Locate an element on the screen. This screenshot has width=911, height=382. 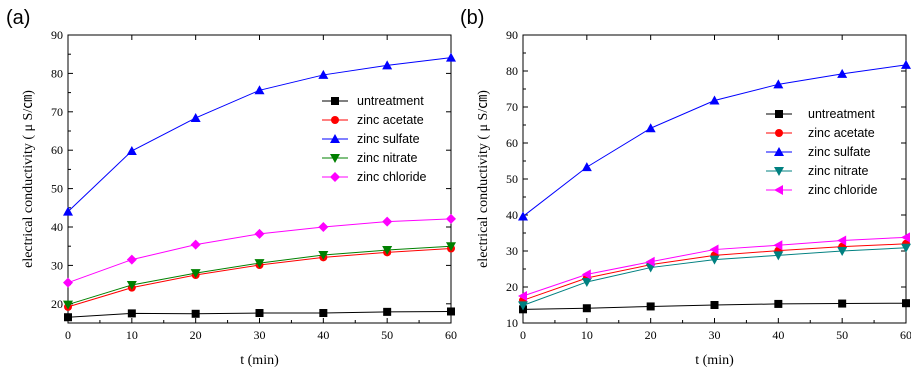
y-tick-label: 60 is located at coordinates (57, 150).